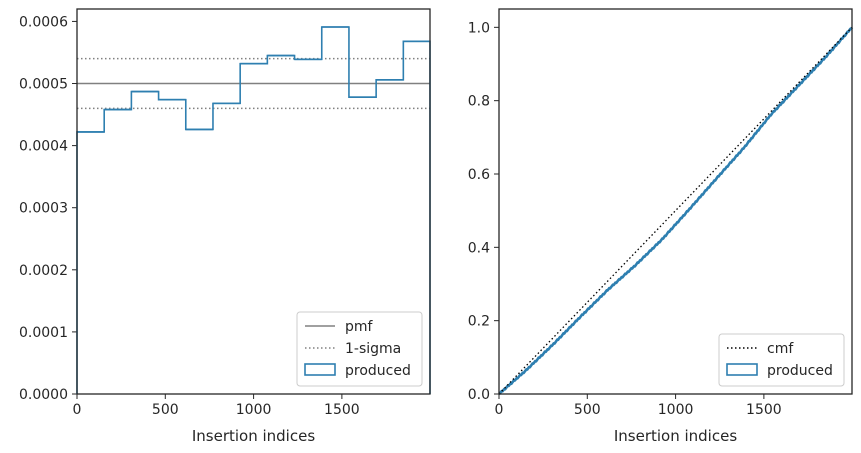  What do you see at coordinates (373, 349) in the screenshot?
I see `legend-label: 1-sigma` at bounding box center [373, 349].